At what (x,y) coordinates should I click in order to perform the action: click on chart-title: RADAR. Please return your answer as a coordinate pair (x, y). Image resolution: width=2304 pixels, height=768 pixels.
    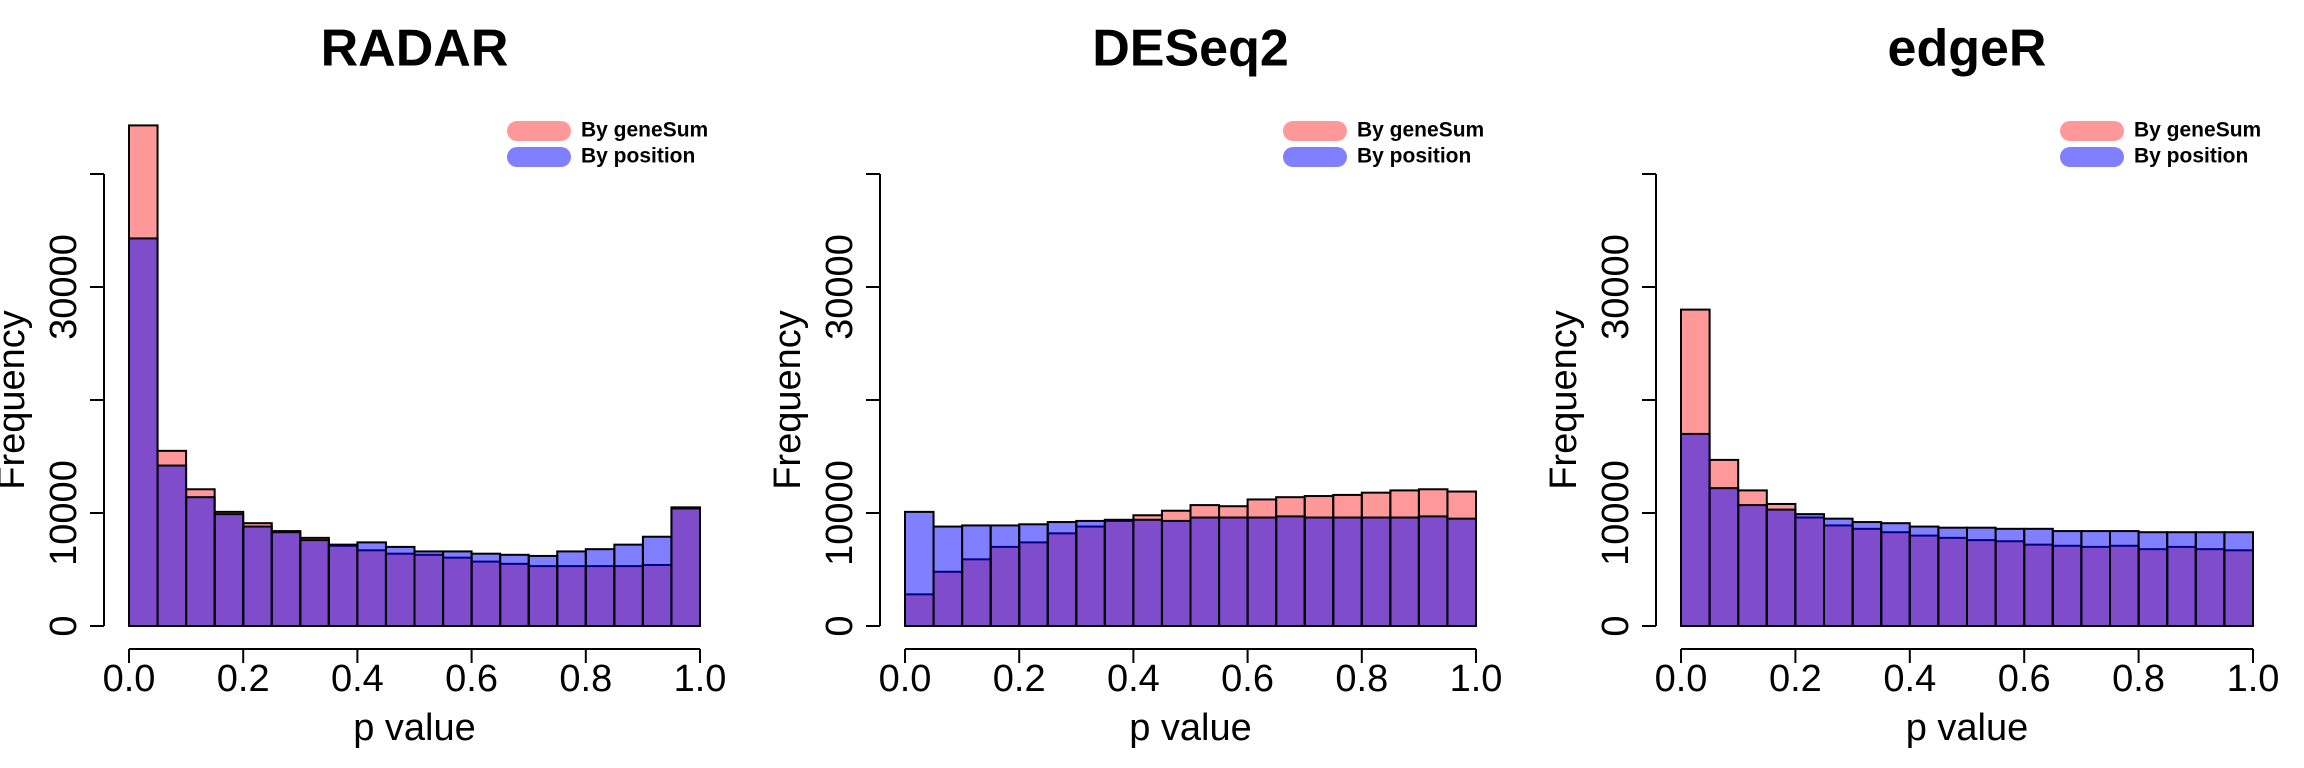
    Looking at the image, I should click on (415, 49).